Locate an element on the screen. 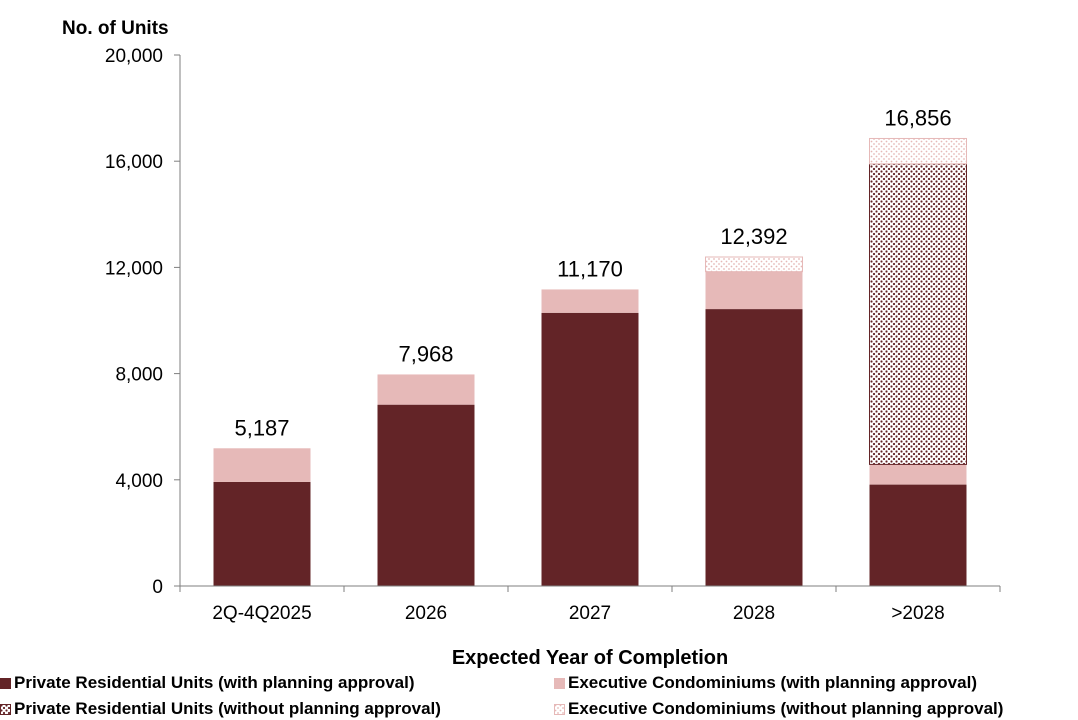  legend-swatch-private-without is located at coordinates (5, 709).